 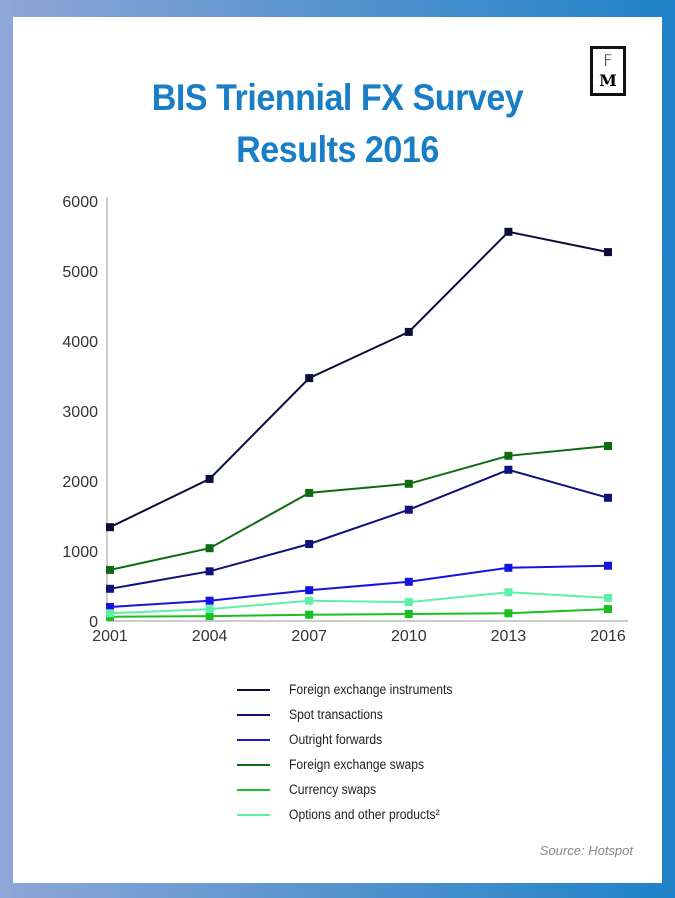 What do you see at coordinates (80, 412) in the screenshot?
I see `y-tick-label: 3000` at bounding box center [80, 412].